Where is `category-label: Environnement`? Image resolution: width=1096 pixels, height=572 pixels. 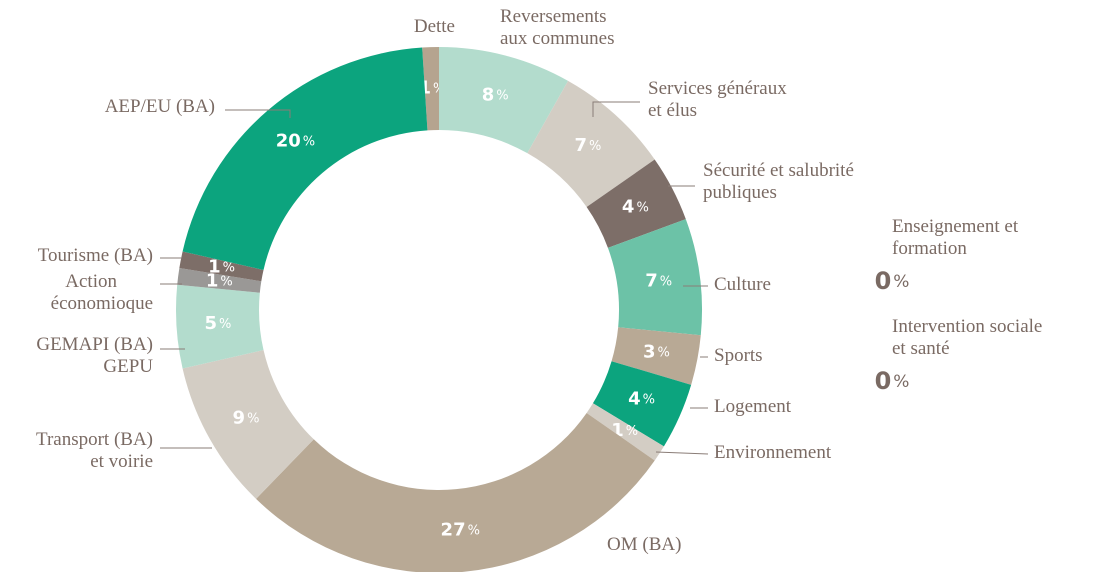
category-label: Environnement is located at coordinates (773, 452).